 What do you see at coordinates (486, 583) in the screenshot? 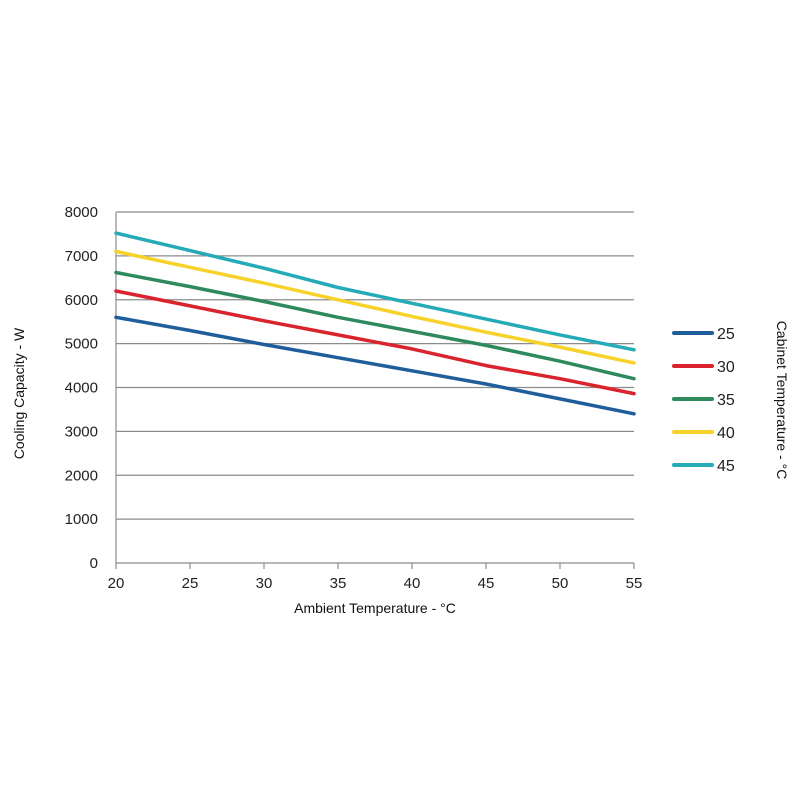
I see `x-tick-label: 45` at bounding box center [486, 583].